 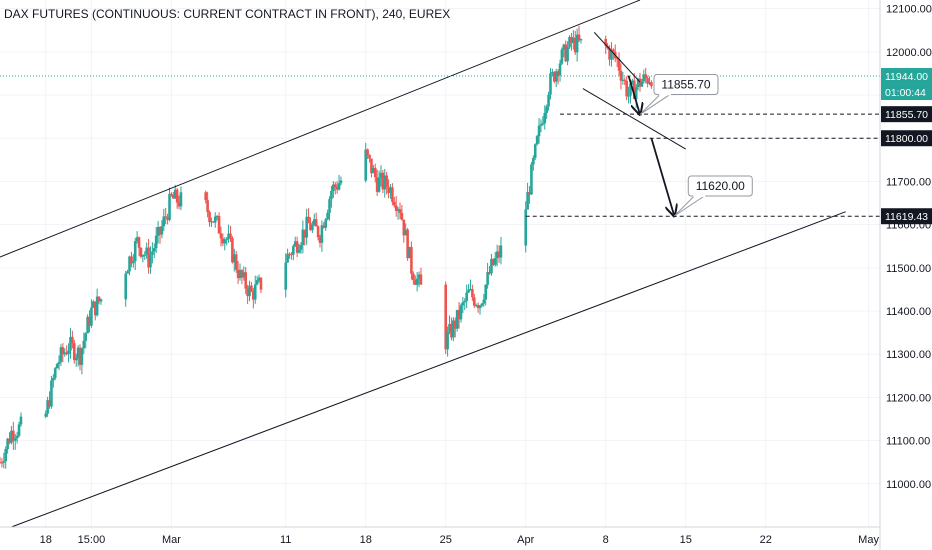 What do you see at coordinates (906, 216) in the screenshot?
I see `level-badge-bg` at bounding box center [906, 216].